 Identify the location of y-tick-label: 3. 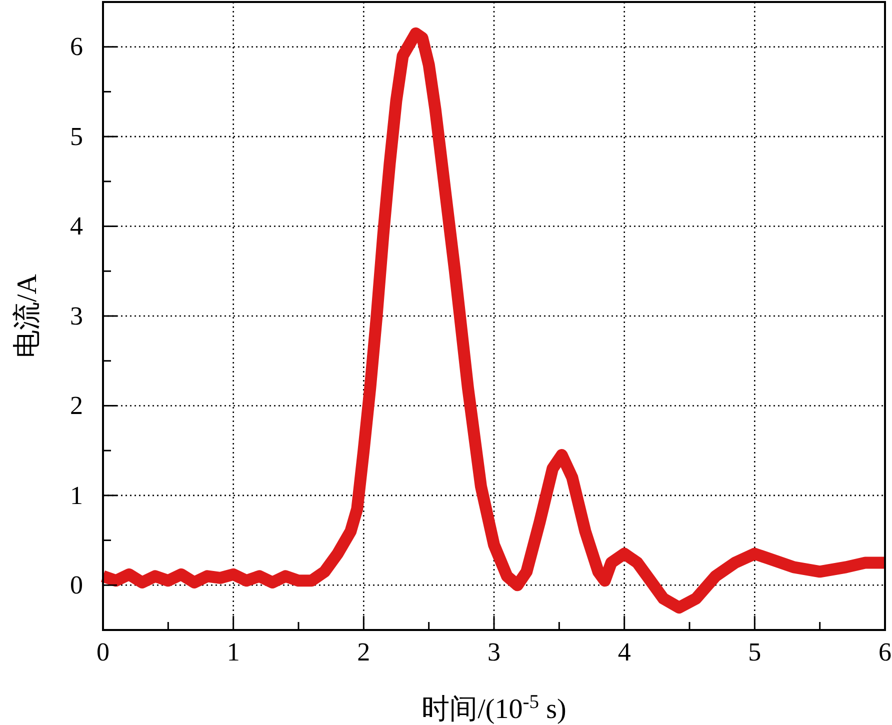
(76, 315).